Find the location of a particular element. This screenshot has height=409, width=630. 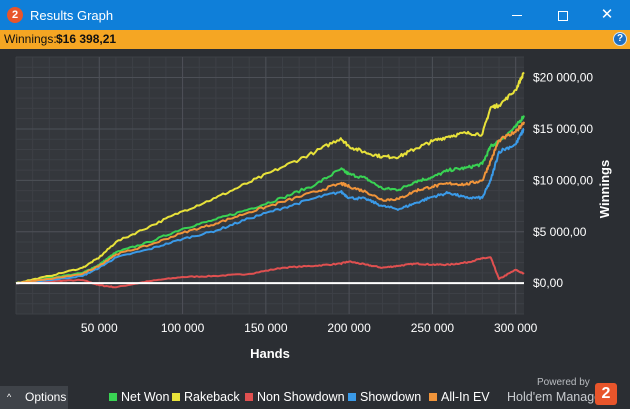

powered-by-label: Powered by is located at coordinates (563, 382).